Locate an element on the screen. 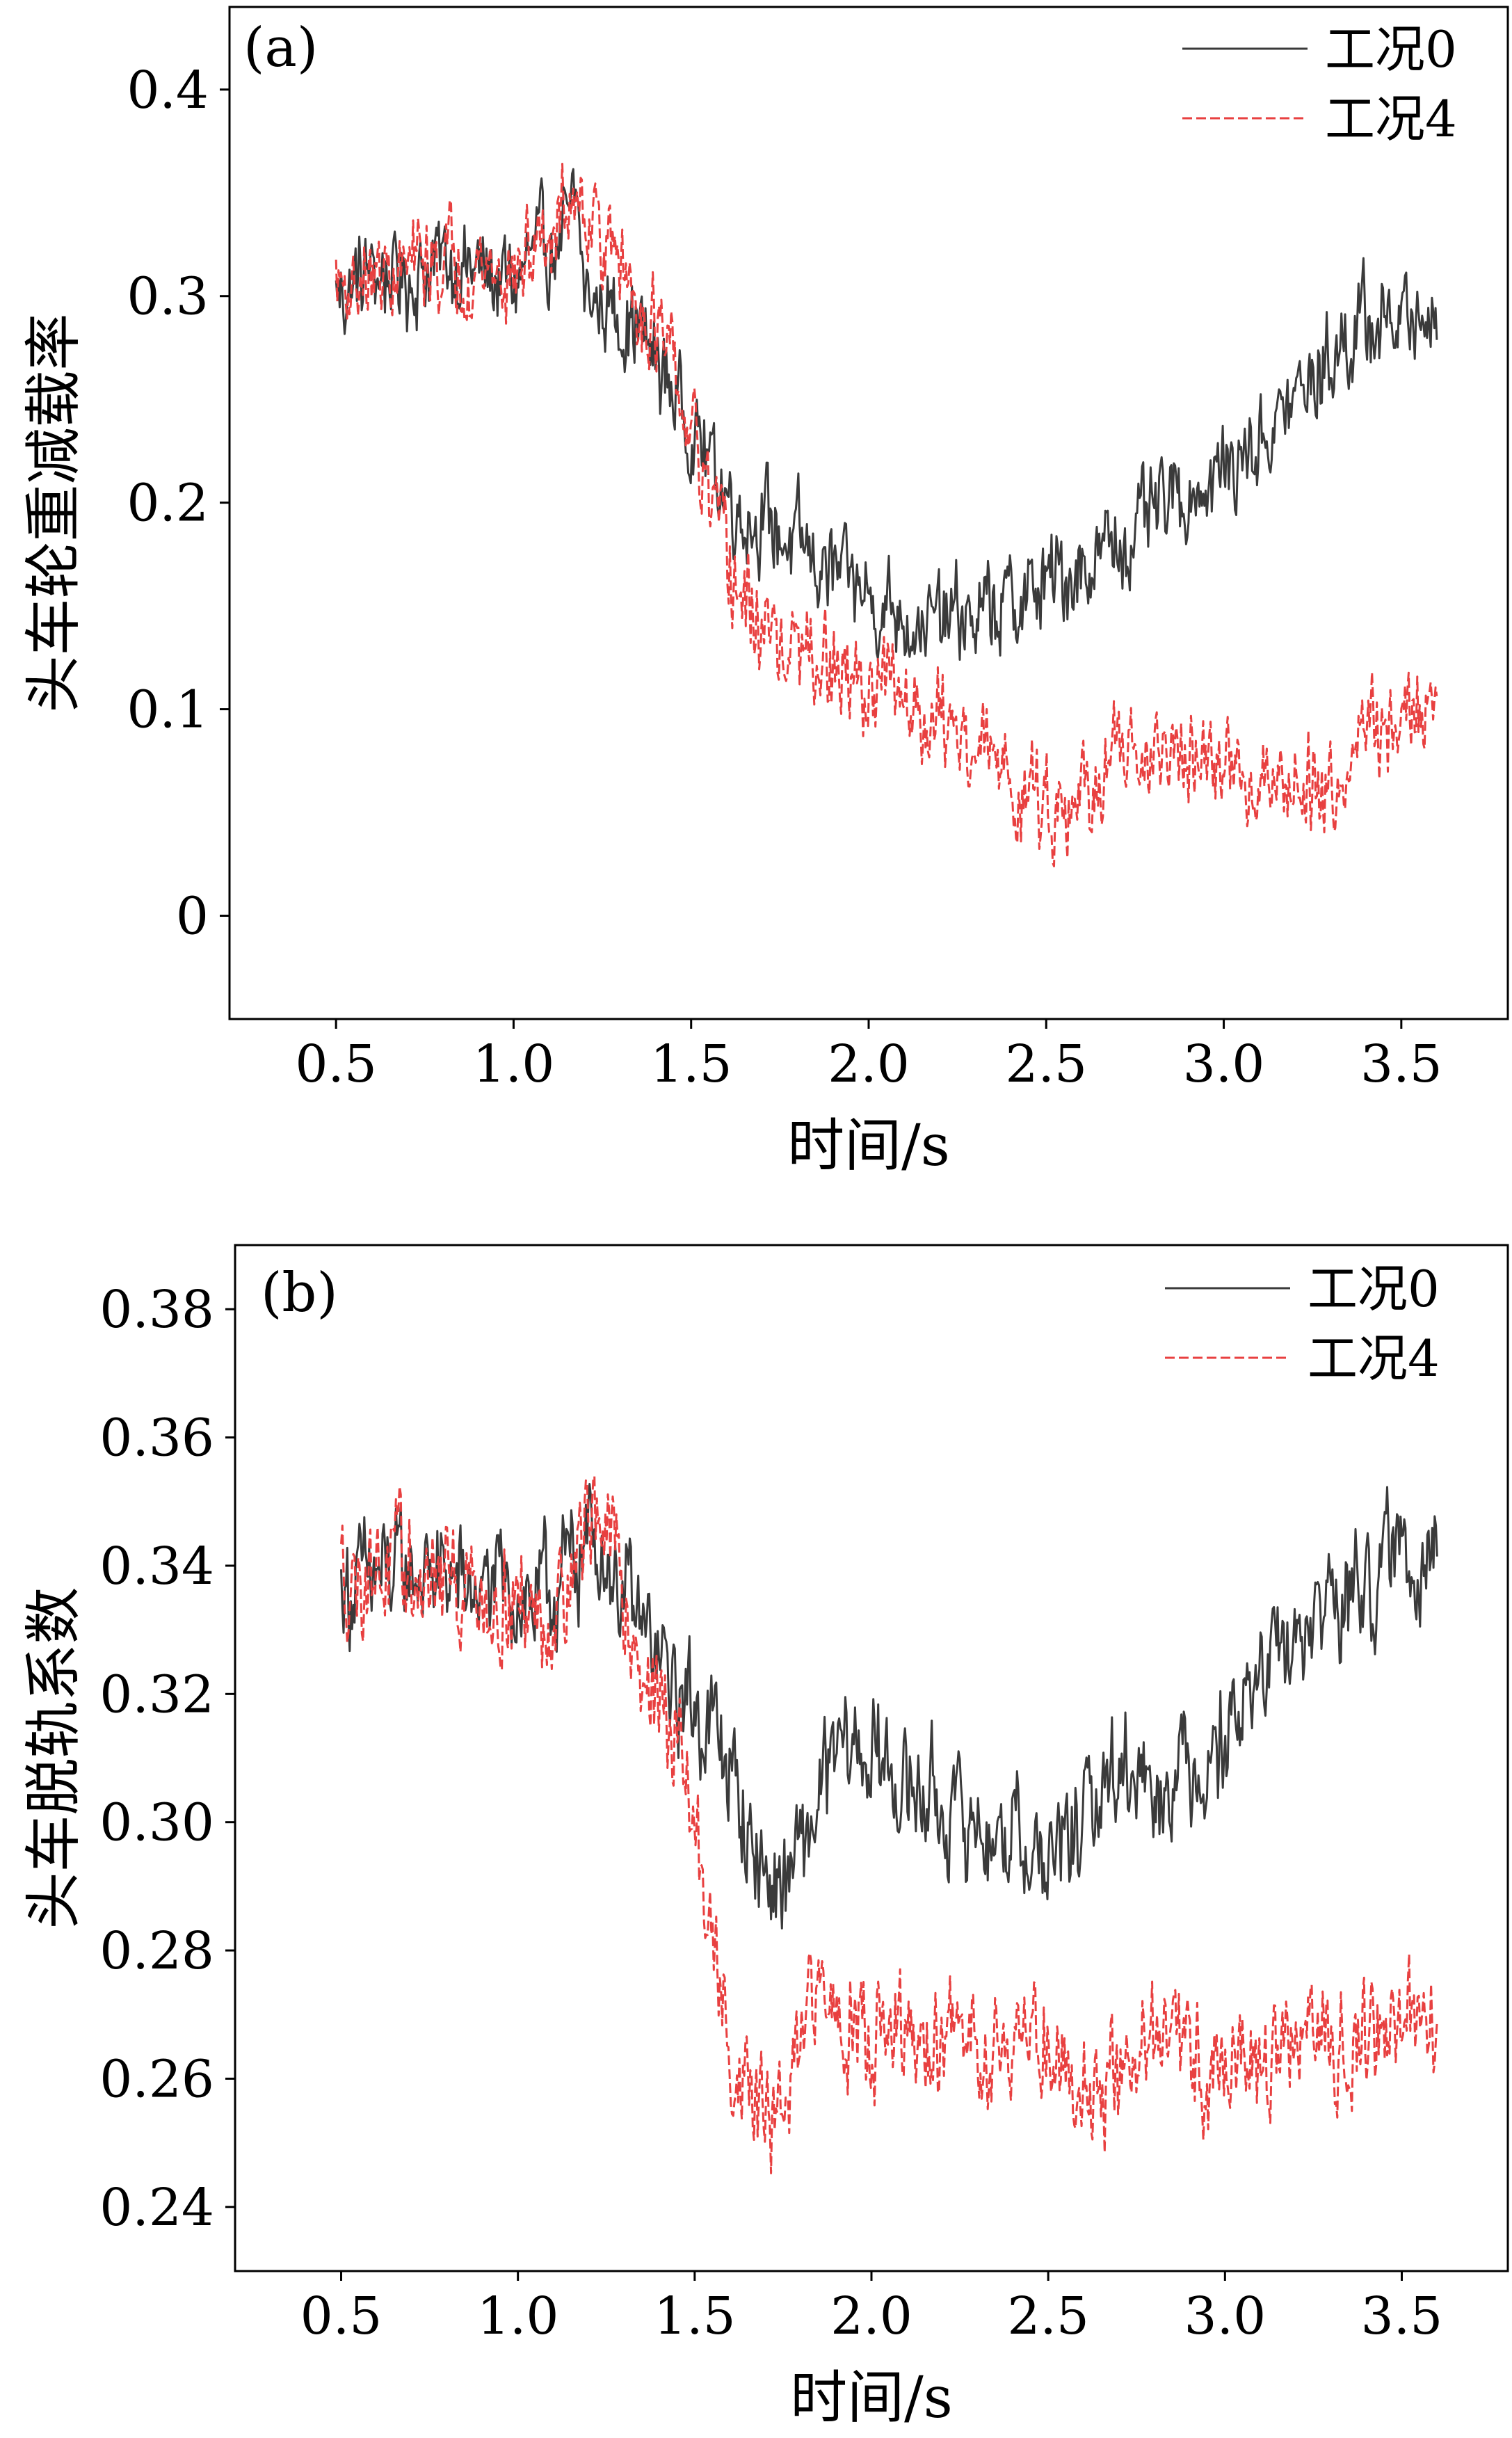 Image resolution: width=1512 pixels, height=2438 pixels. x-tick-label-b-4: 2.5 is located at coordinates (1048, 2316).